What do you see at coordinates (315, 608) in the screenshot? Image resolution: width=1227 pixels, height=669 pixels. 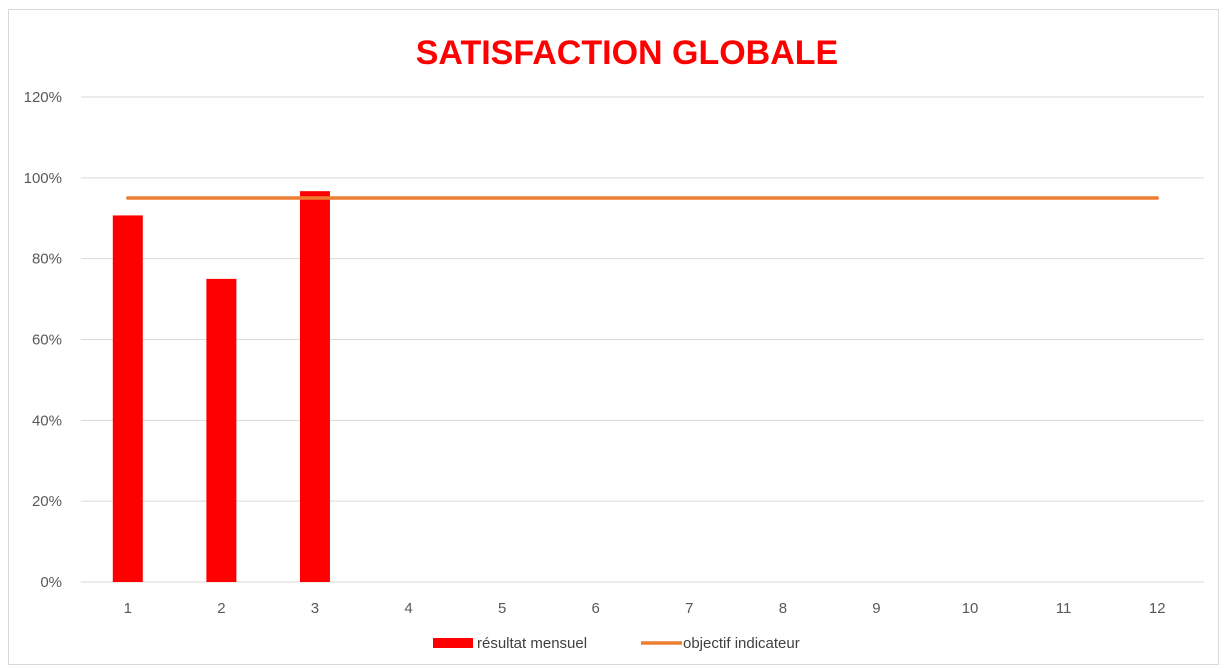 I see `x-tick-label: 3` at bounding box center [315, 608].